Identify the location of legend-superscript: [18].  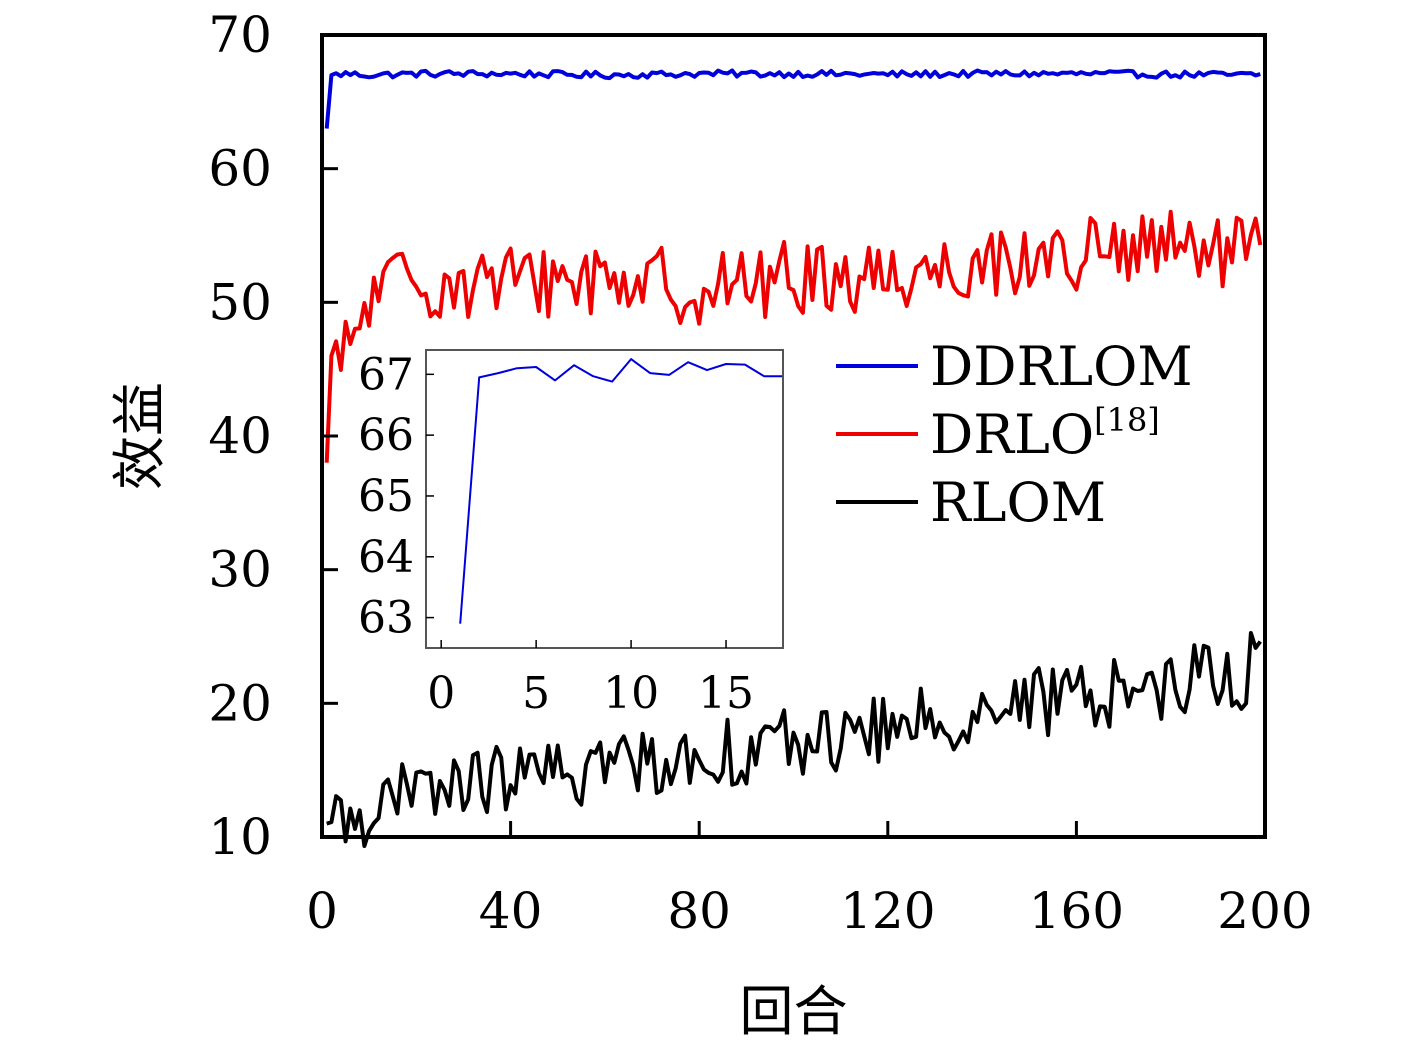
(1127, 420).